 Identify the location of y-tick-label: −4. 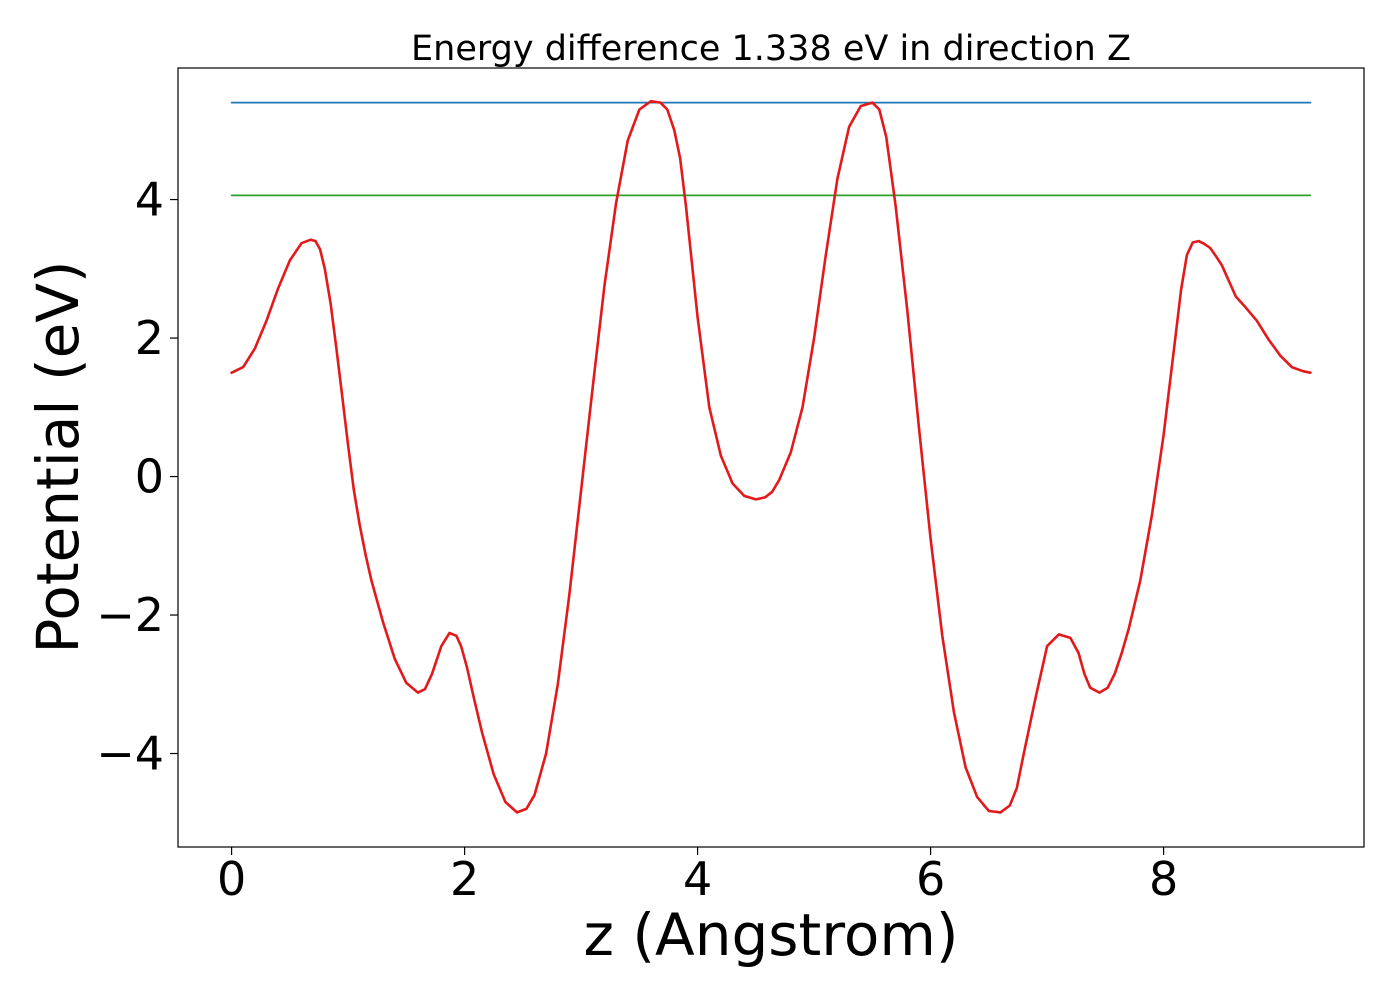
(130, 754).